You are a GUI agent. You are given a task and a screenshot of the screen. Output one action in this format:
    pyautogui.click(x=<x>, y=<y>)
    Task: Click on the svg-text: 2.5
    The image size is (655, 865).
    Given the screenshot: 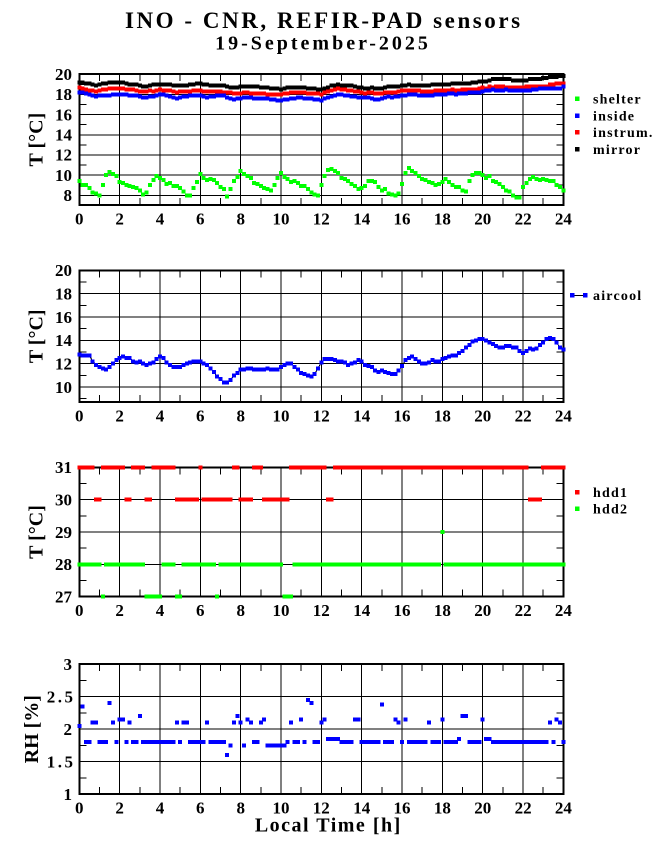 What is the action you would take?
    pyautogui.click(x=61, y=697)
    